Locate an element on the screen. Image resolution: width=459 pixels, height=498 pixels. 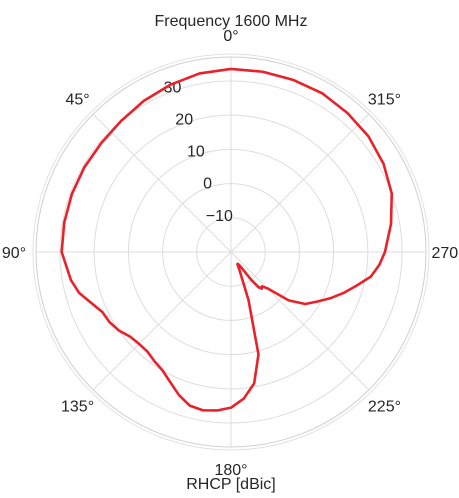
radial-tick-label: 10 is located at coordinates (196, 152).